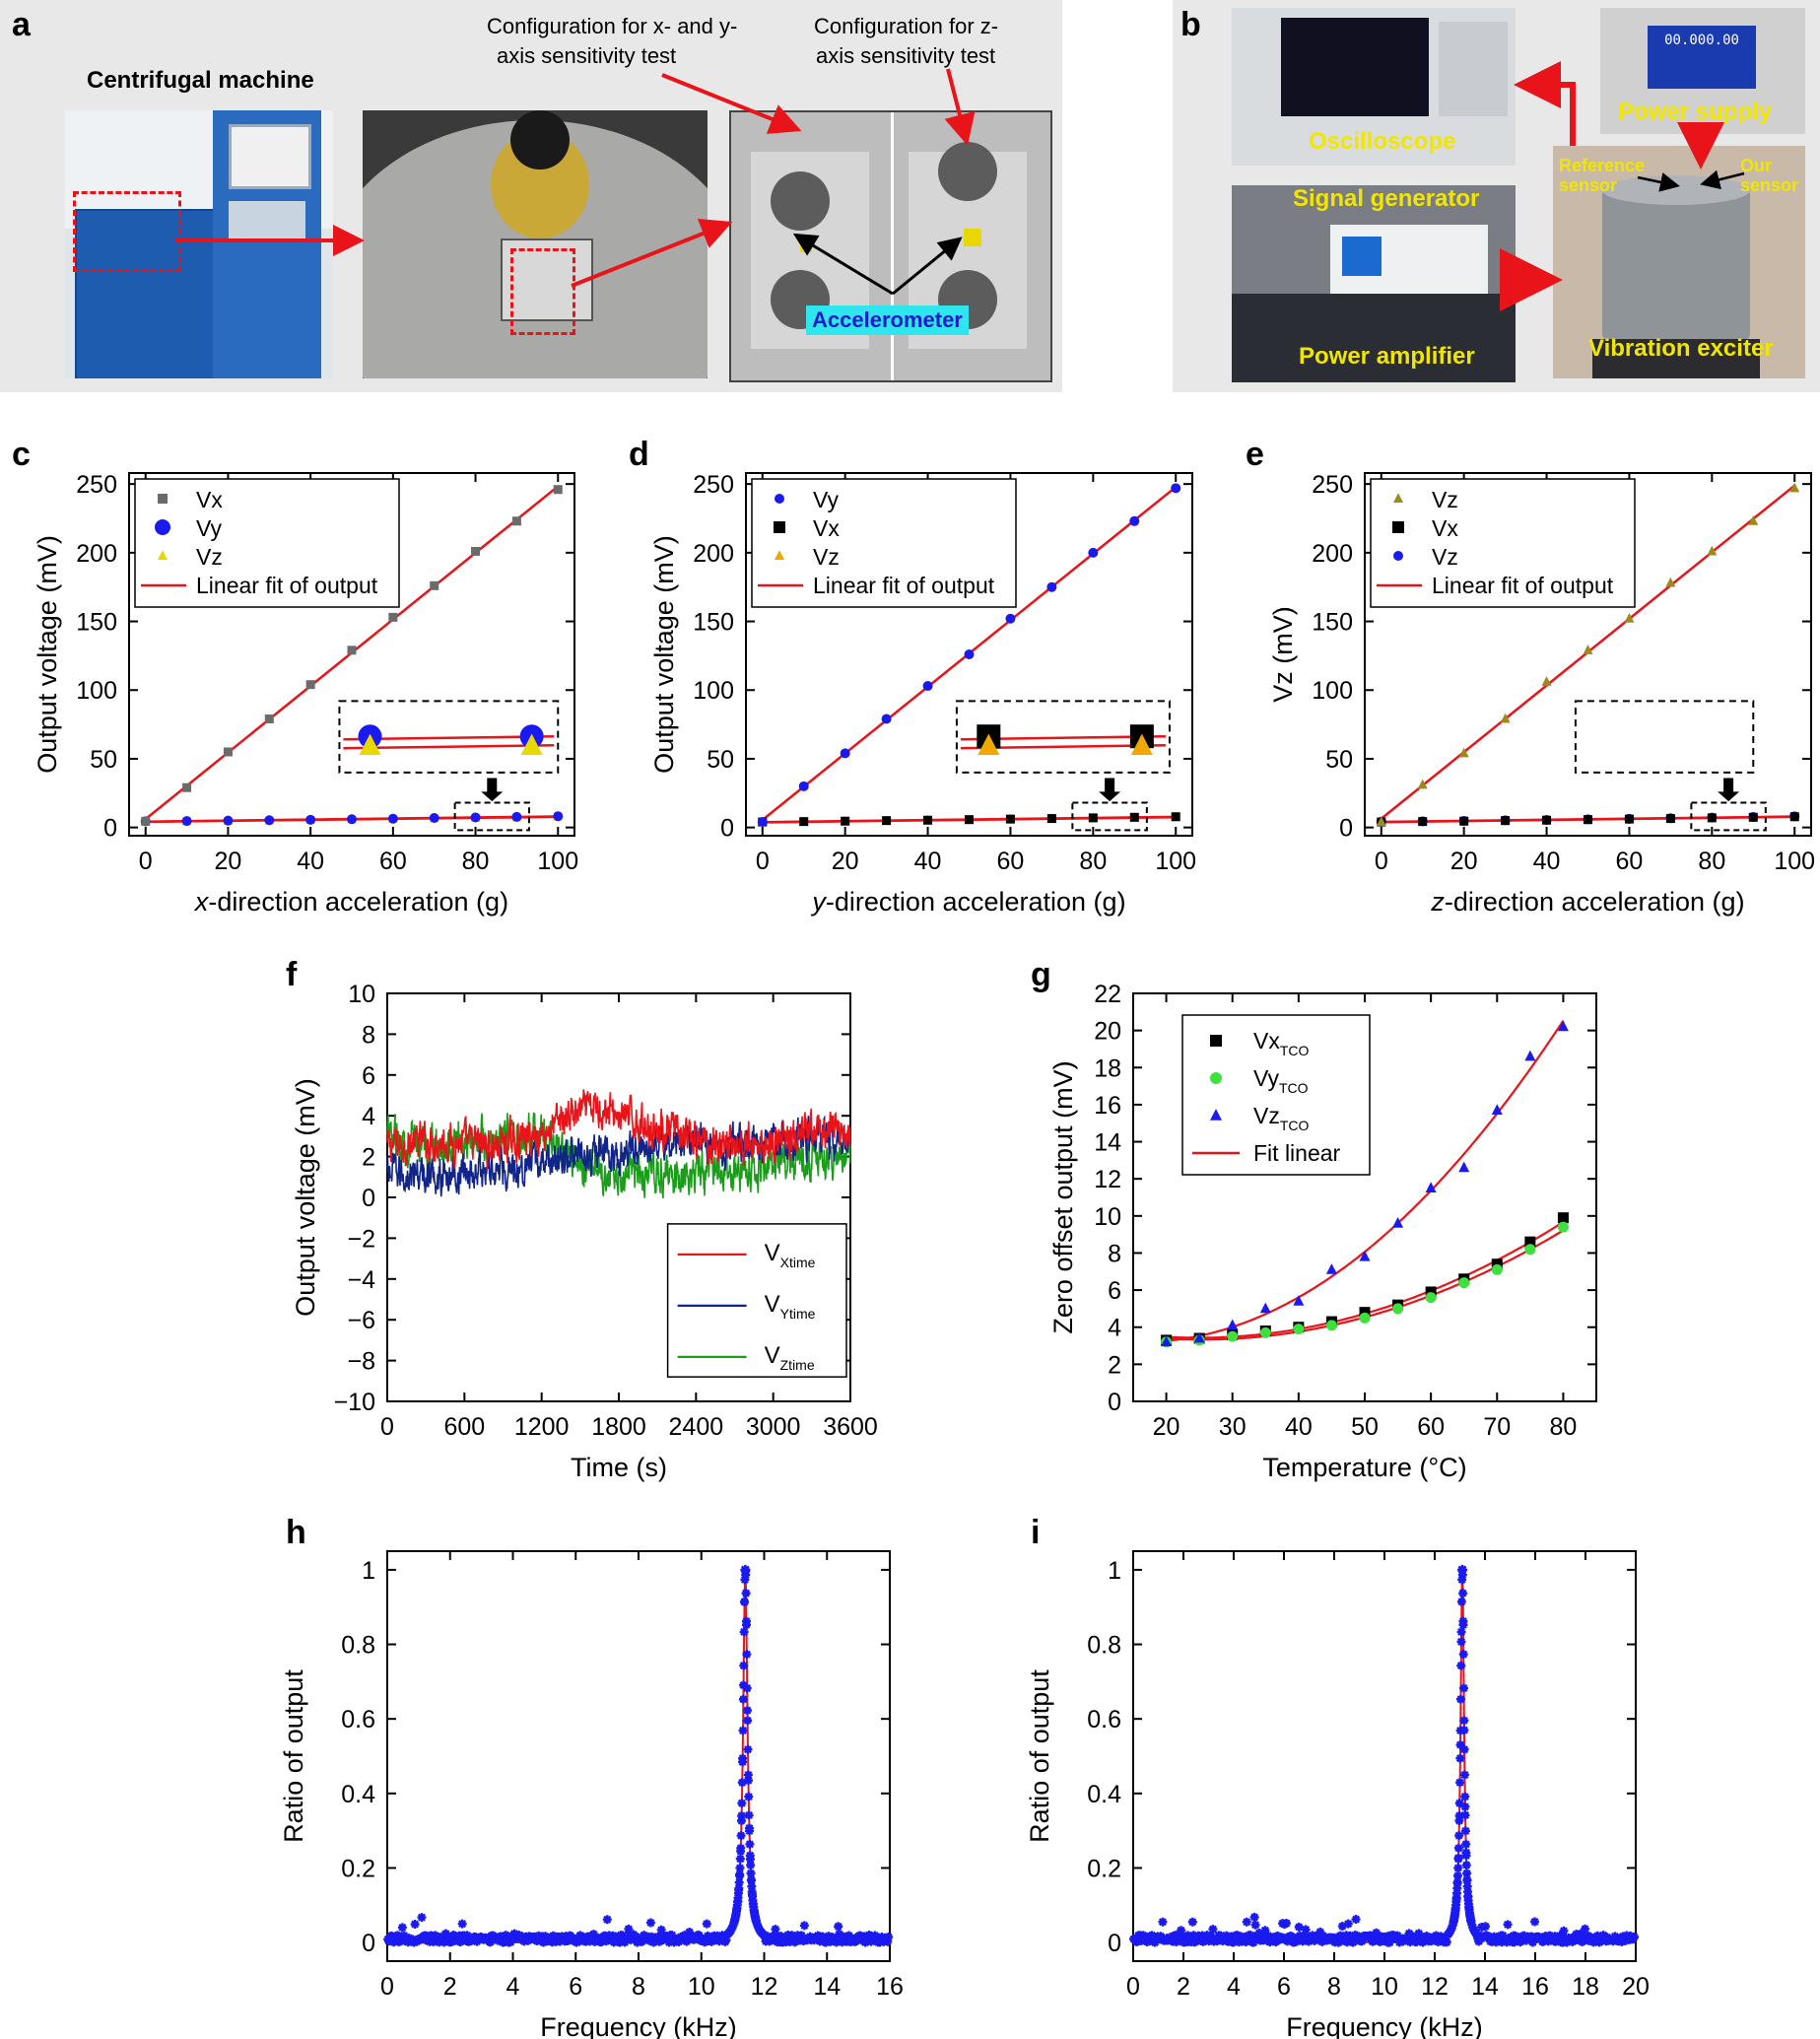 This screenshot has width=1820, height=2039. What do you see at coordinates (368, 1035) in the screenshot?
I see `y-tick-label: 8` at bounding box center [368, 1035].